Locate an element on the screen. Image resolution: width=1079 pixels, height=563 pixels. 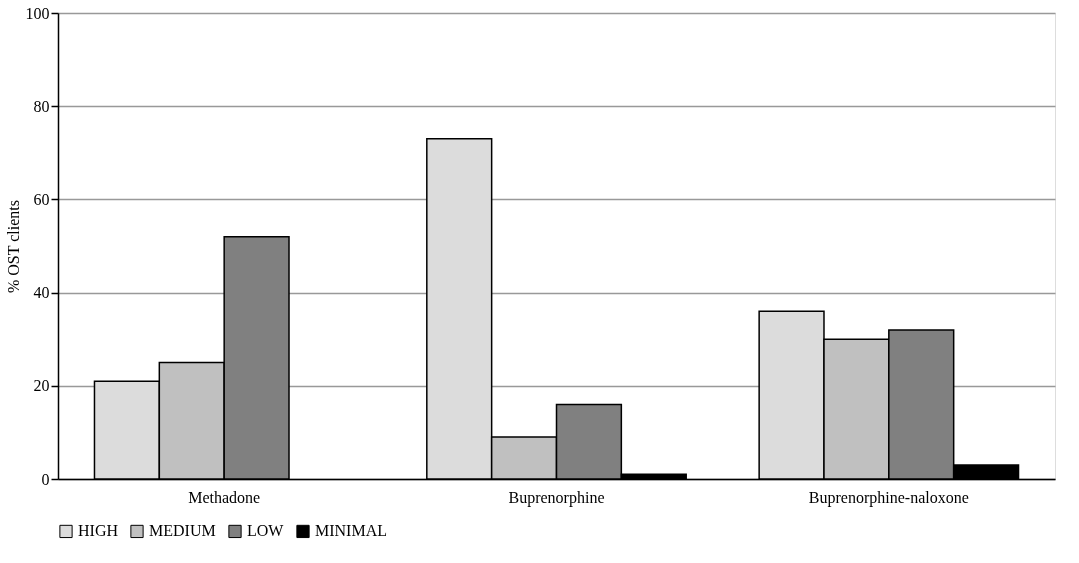
x-tick-label: Buprenorphine-naloxone is located at coordinates (888, 497).